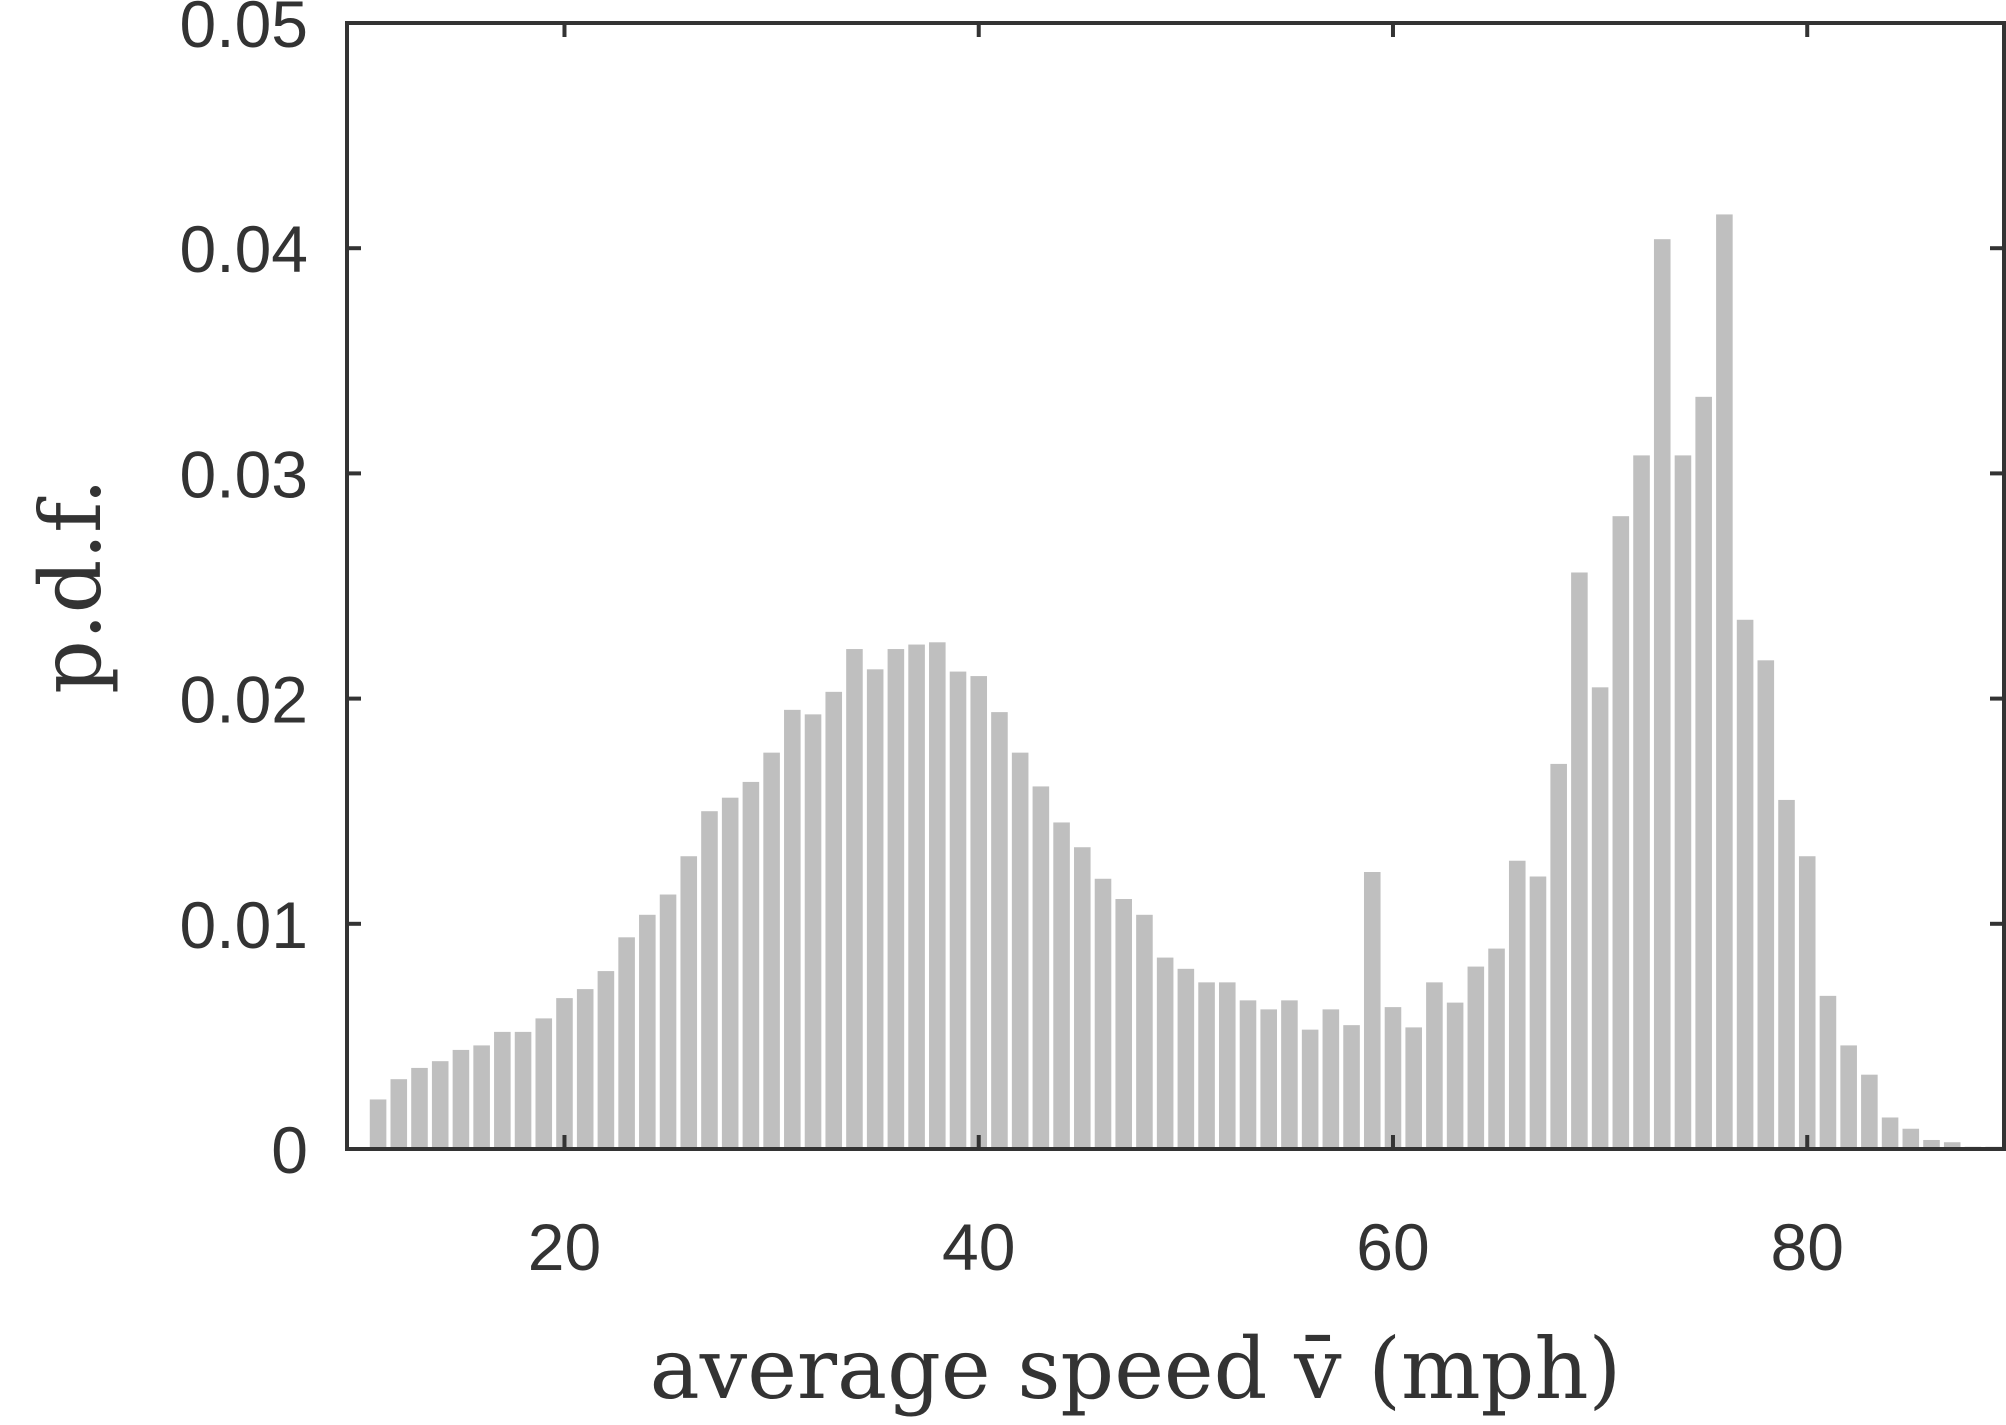  I want to click on y-tick-label: 0.01, so click(244, 925).